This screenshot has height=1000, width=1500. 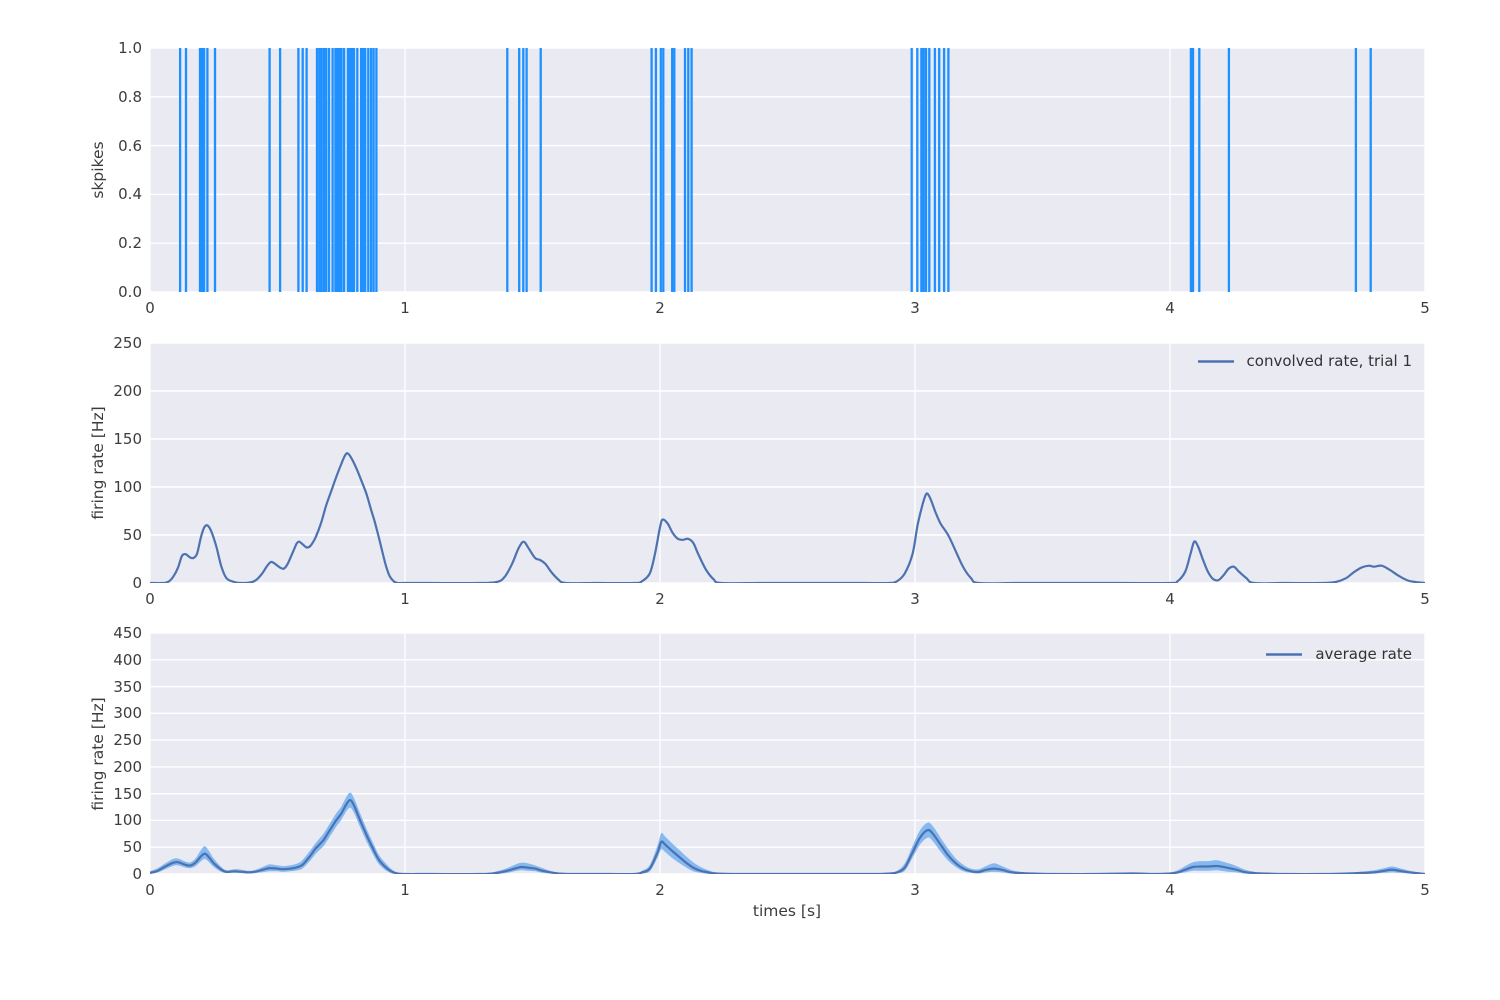 I want to click on y-tick-label: 0.8, so click(x=130, y=96).